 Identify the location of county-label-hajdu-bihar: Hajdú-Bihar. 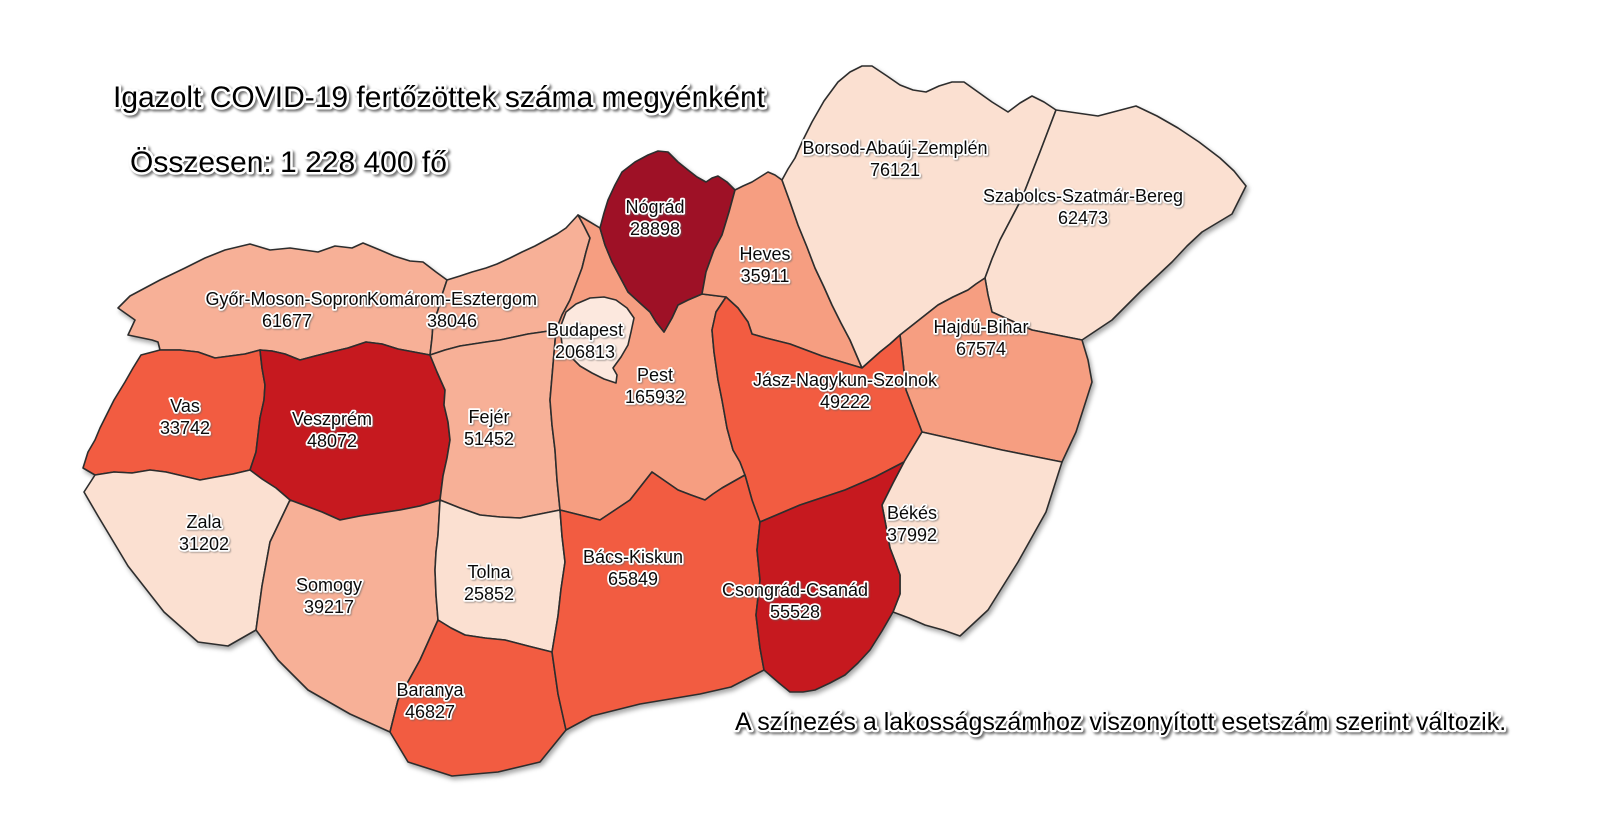
(980, 327).